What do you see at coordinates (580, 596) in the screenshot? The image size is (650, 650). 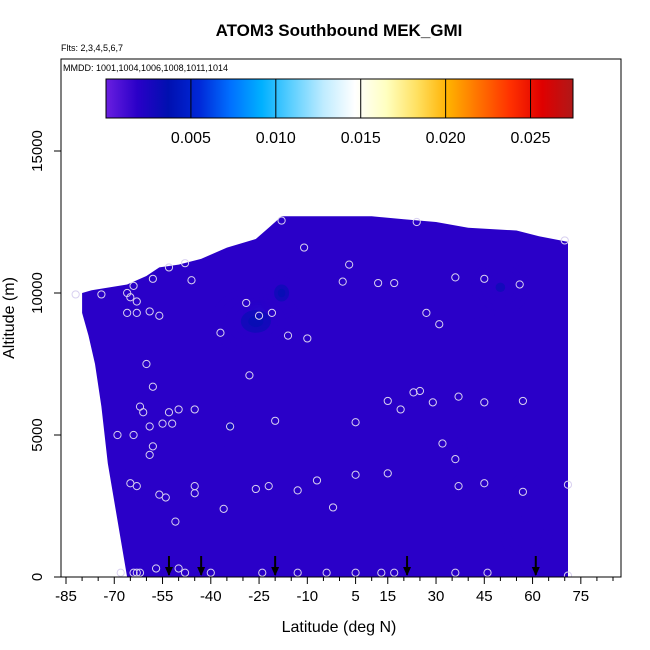 I see `x-tick-label: 75` at bounding box center [580, 596].